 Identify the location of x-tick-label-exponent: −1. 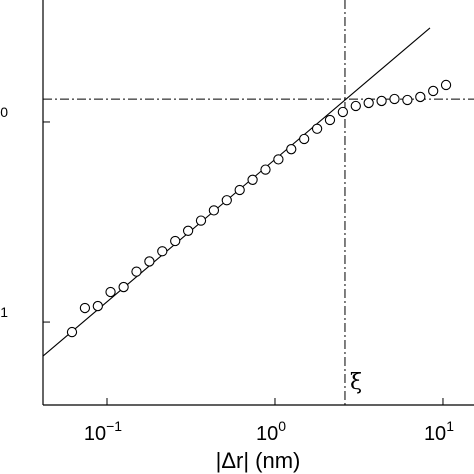
(114, 426).